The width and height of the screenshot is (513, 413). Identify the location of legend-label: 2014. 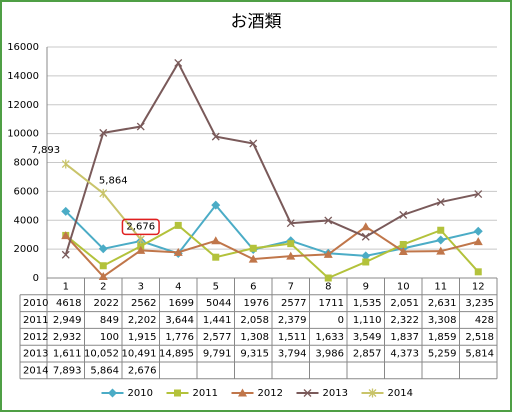
(400, 393).